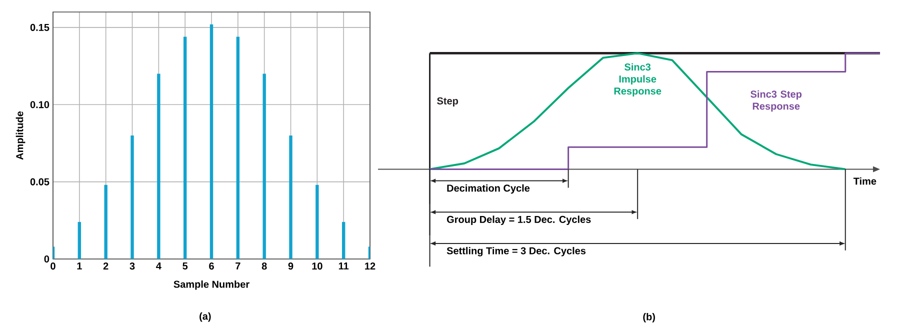  What do you see at coordinates (370, 266) in the screenshot?
I see `x-tick-label: 12` at bounding box center [370, 266].